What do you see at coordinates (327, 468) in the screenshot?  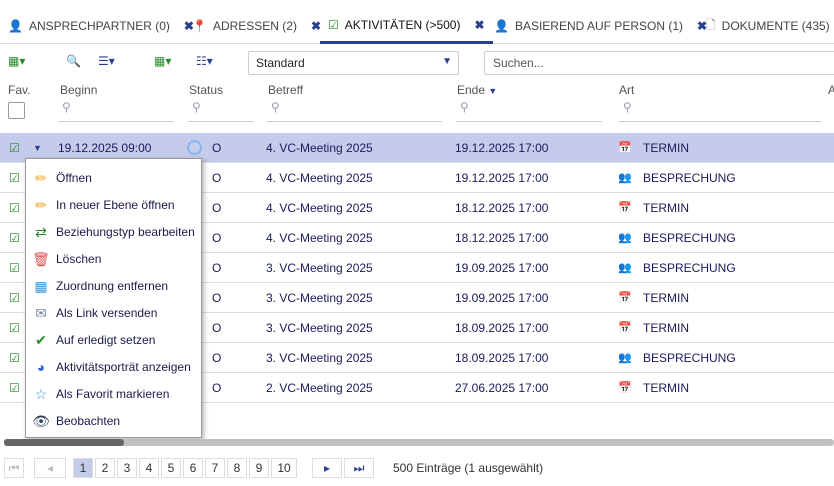 I see `next-page-button: ▸` at bounding box center [327, 468].